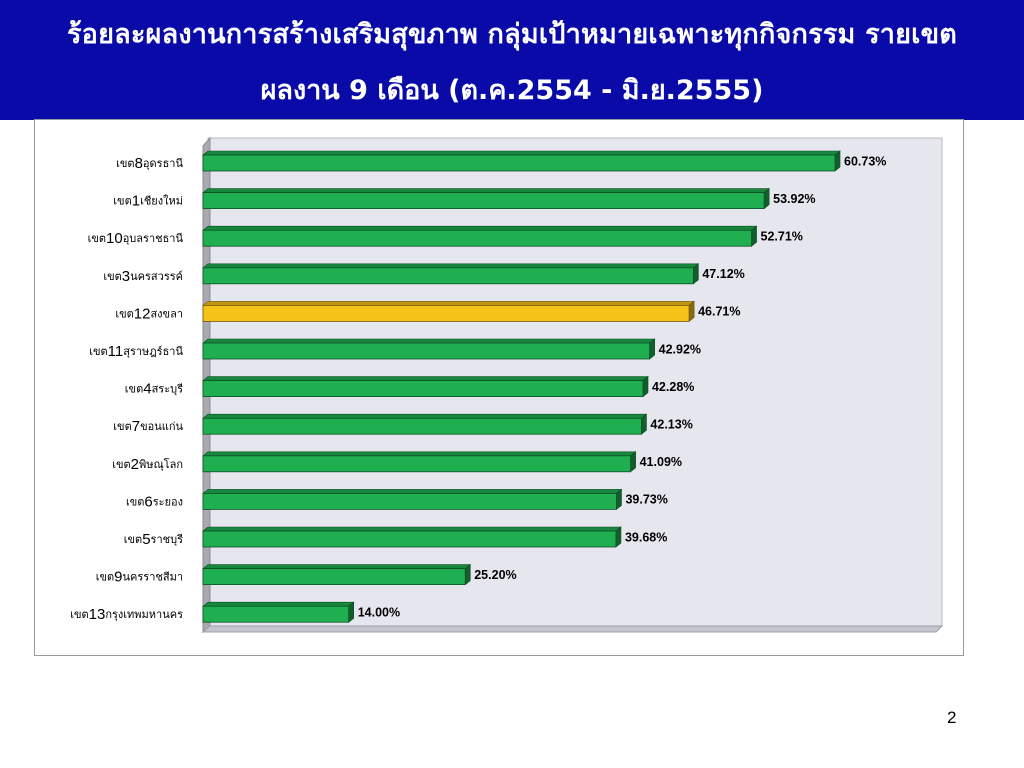  Describe the element at coordinates (149, 163) in the screenshot. I see `category-label-0: เขต8อุดรธานี` at that location.